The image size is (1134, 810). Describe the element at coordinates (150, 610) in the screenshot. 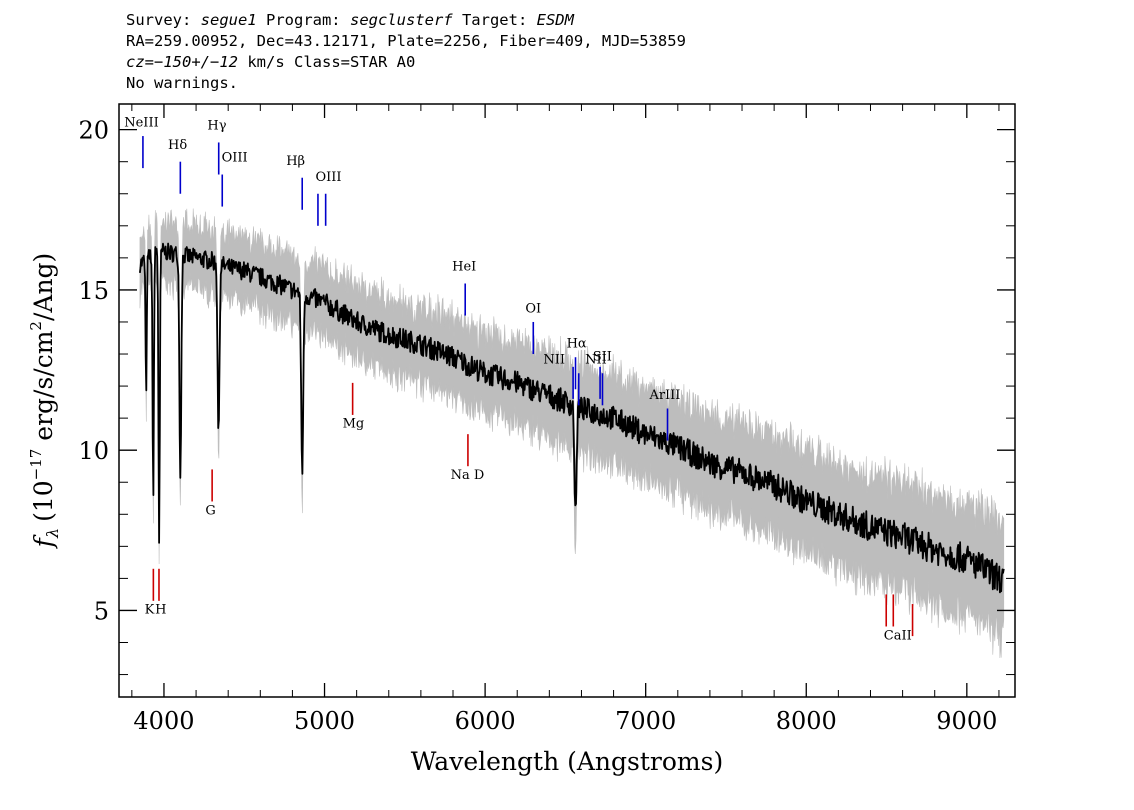

I see `line-marker-label: K` at that location.